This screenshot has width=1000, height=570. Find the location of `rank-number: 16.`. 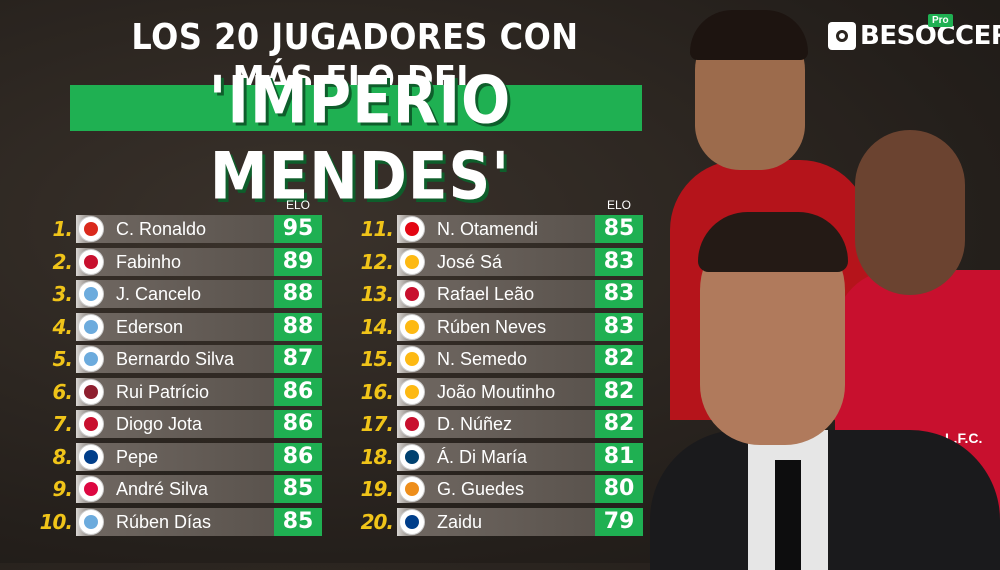

rank-number: 16. is located at coordinates (377, 391).